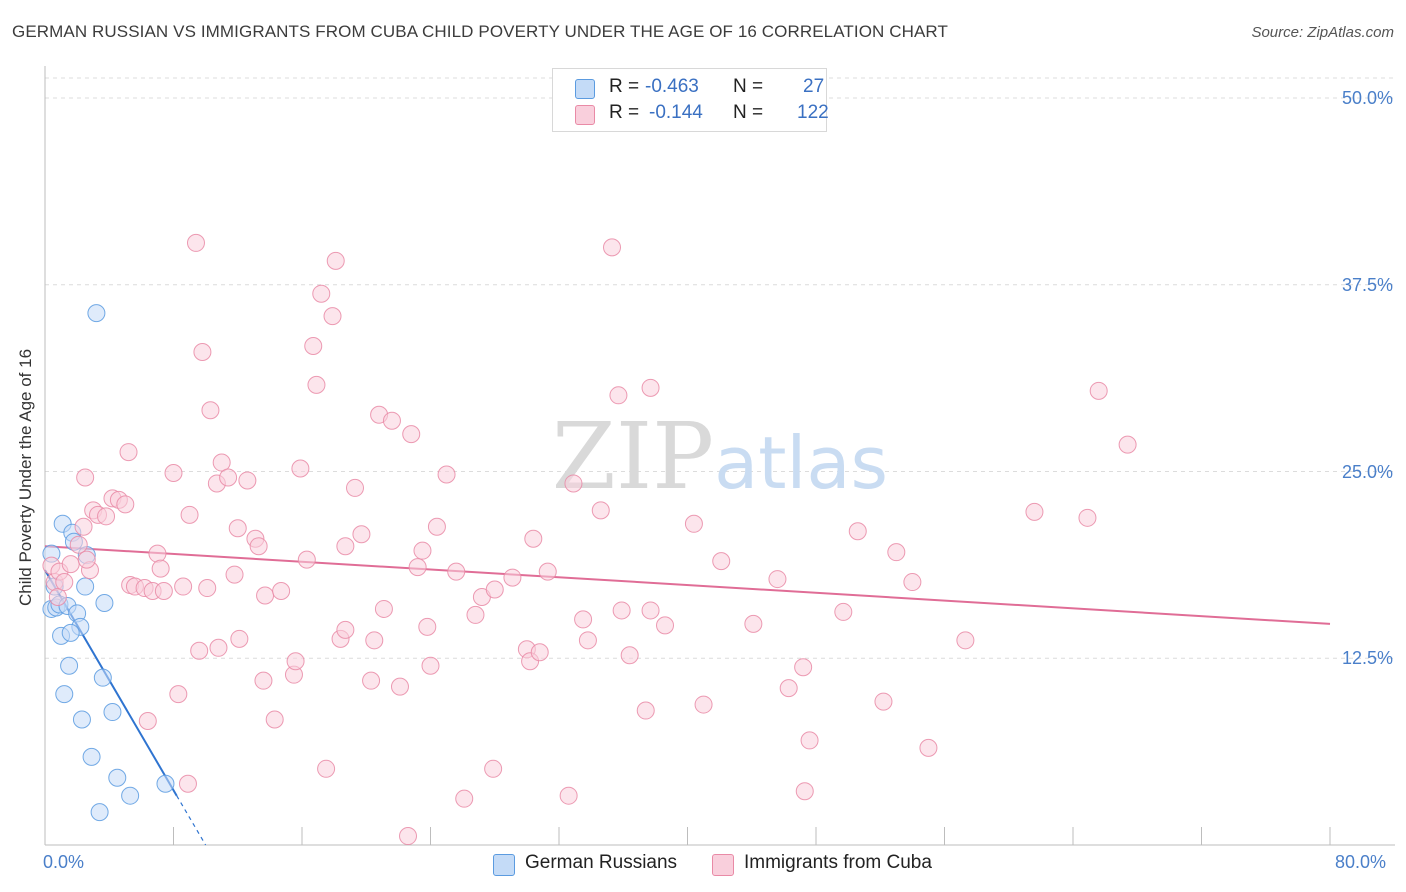  Describe the element at coordinates (1367, 284) in the screenshot. I see `y-tick-label: 37.5%` at that location.